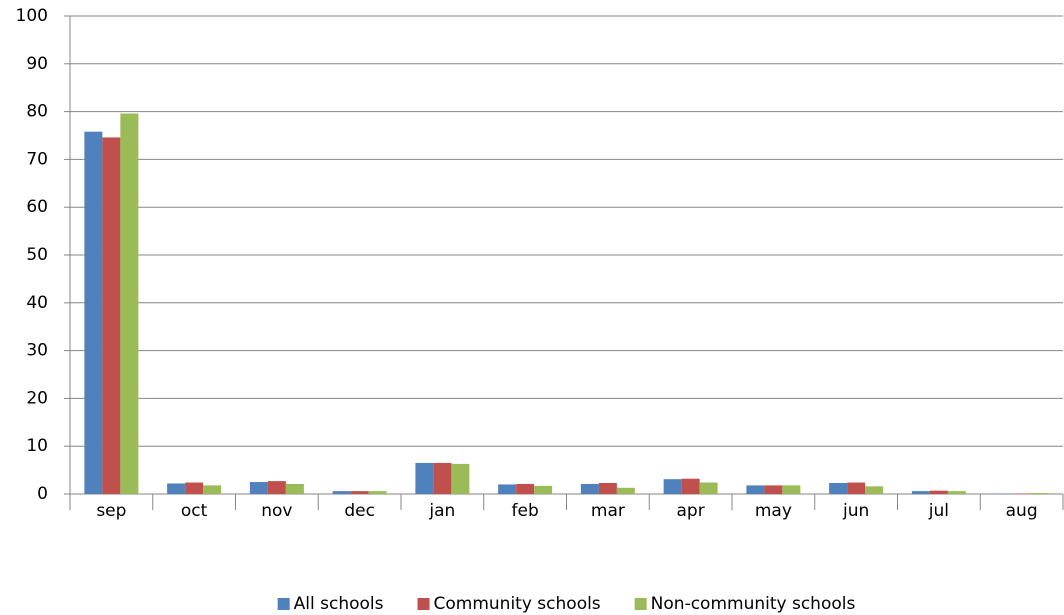 Image resolution: width=1064 pixels, height=615 pixels. What do you see at coordinates (37, 446) in the screenshot?
I see `y-tick-label: 10` at bounding box center [37, 446].